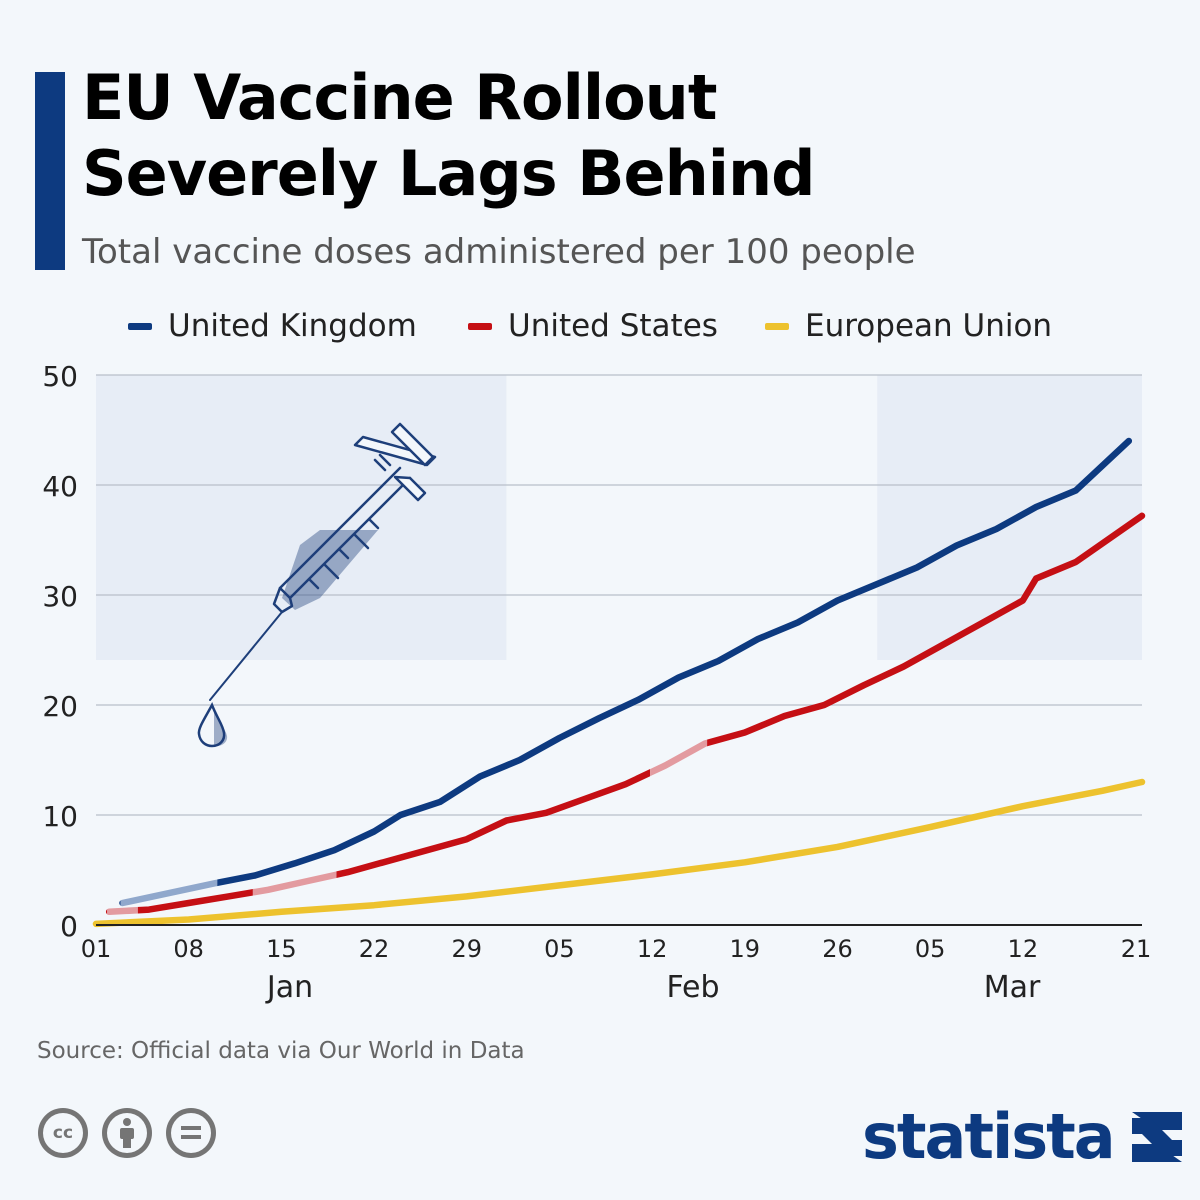 This screenshot has width=1200, height=1200. Describe the element at coordinates (60, 706) in the screenshot. I see `y-tick-label: 20` at that location.